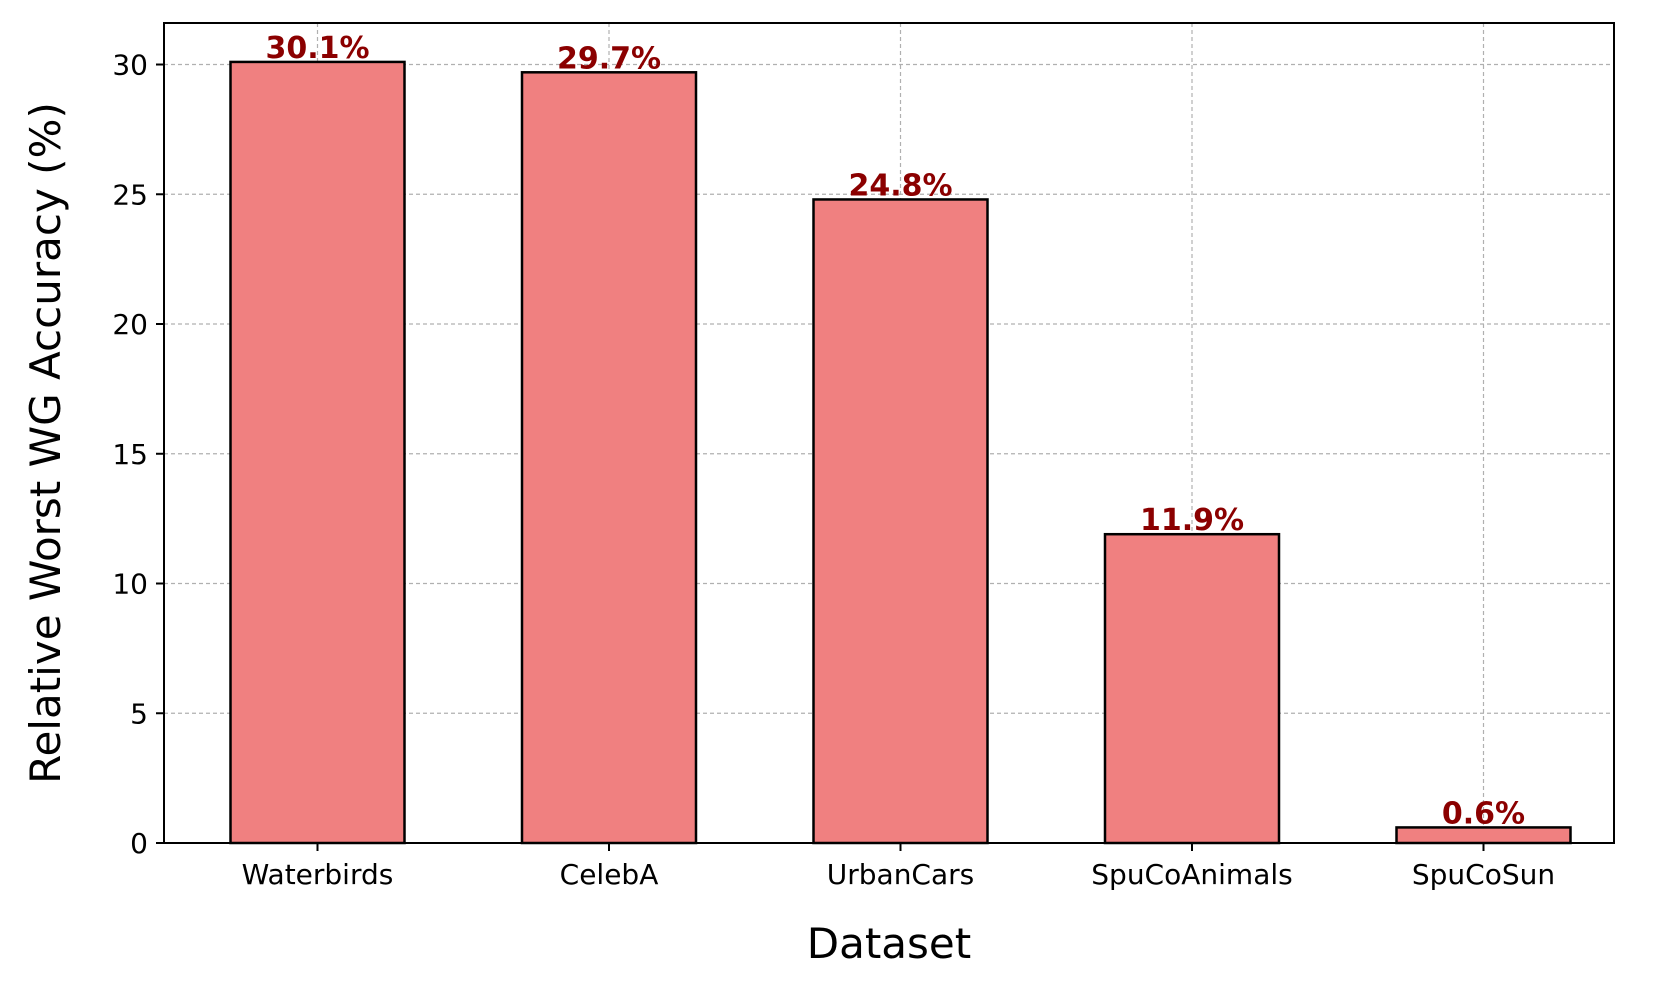 The image size is (1661, 997). Describe the element at coordinates (901, 874) in the screenshot. I see `x-tick-label: UrbanCars` at that location.